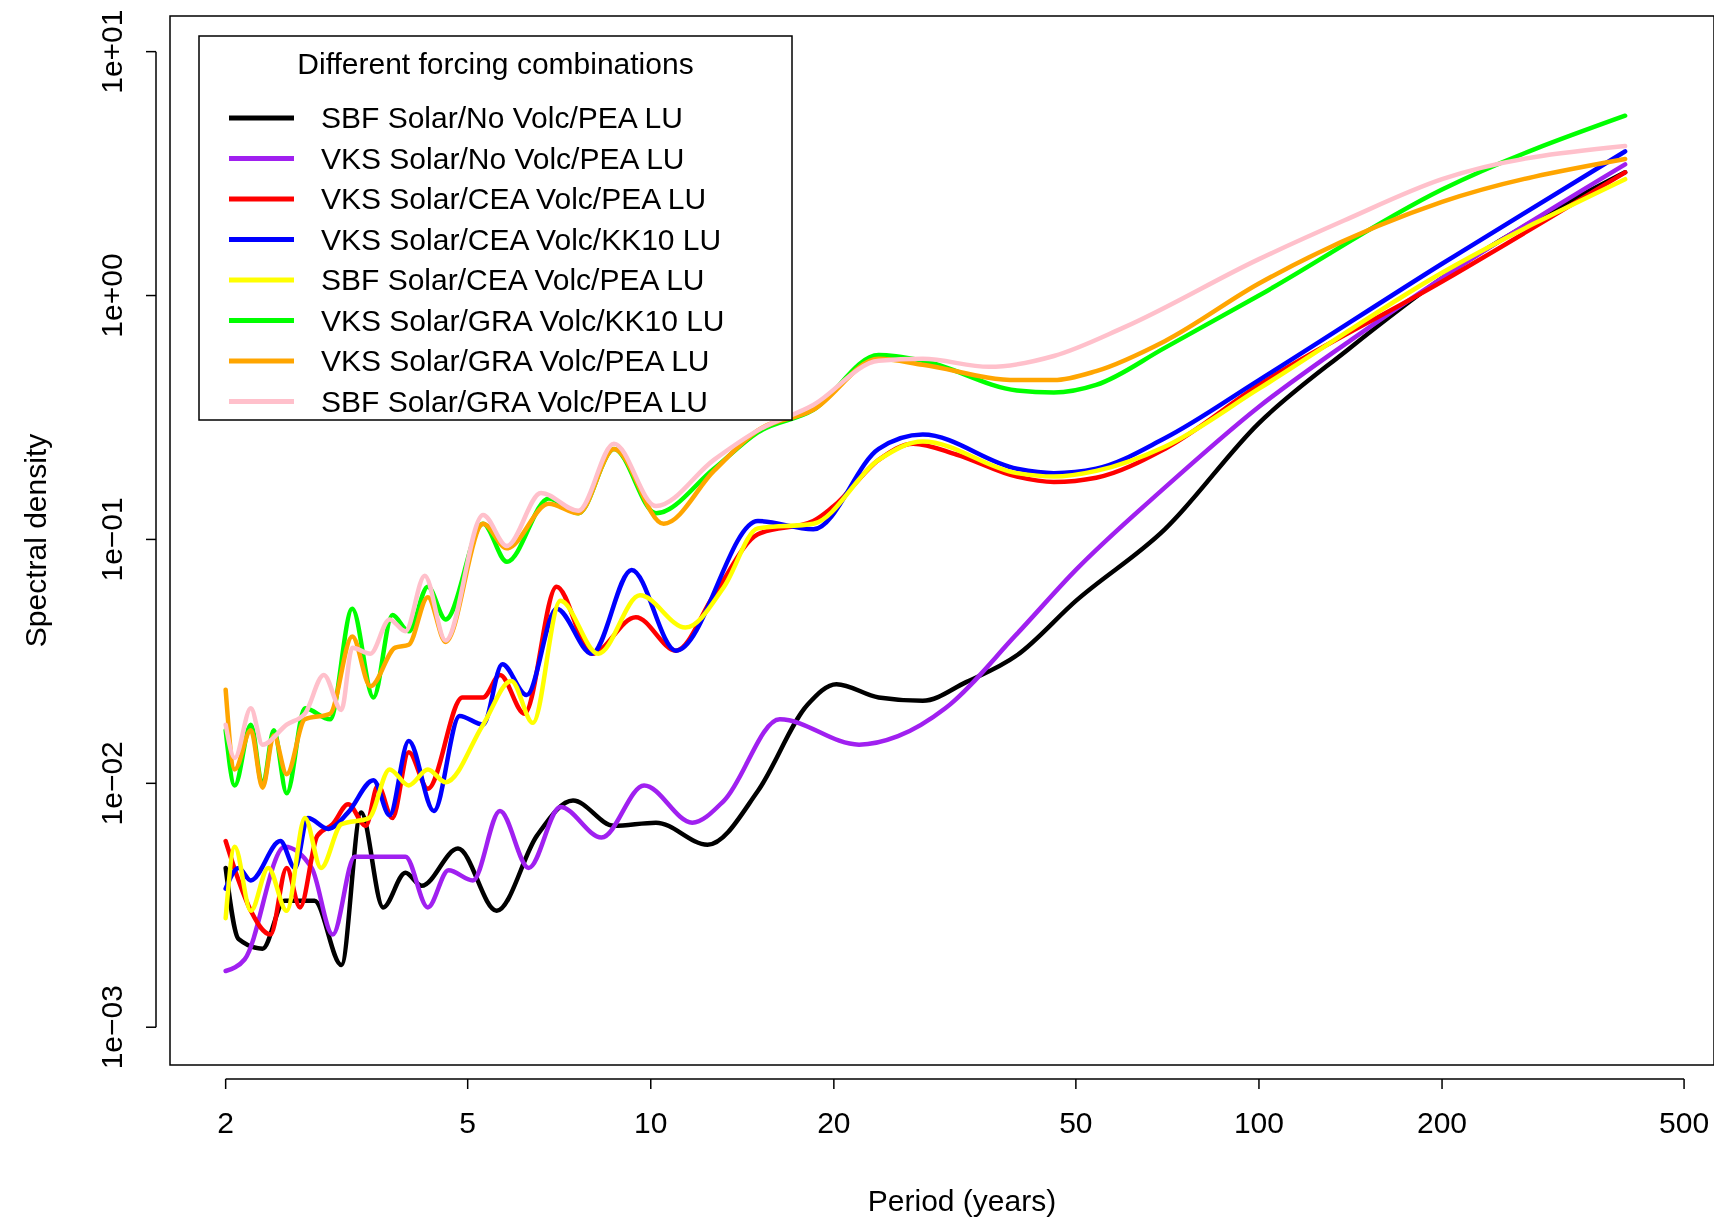 This screenshot has width=1722, height=1225. What do you see at coordinates (515, 360) in the screenshot?
I see `legend-label: VKS Solar/GRA Volc/PEA LU` at bounding box center [515, 360].